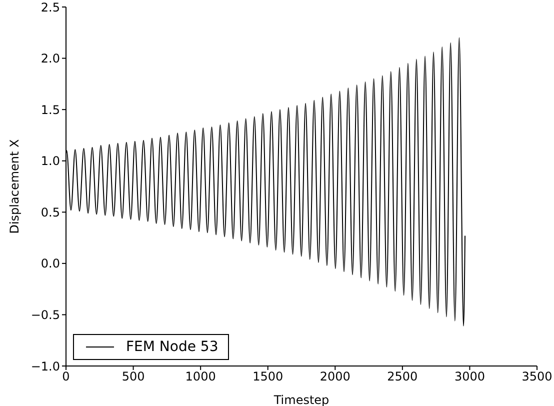 The height and width of the screenshot is (406, 554). What do you see at coordinates (335, 377) in the screenshot?
I see `x-tick-label: 2000` at bounding box center [335, 377].